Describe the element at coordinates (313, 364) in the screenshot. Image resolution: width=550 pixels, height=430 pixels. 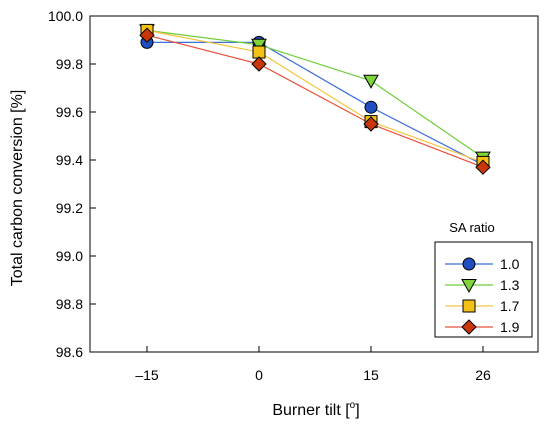
I see `x-axis: –15 0 15 26` at that location.